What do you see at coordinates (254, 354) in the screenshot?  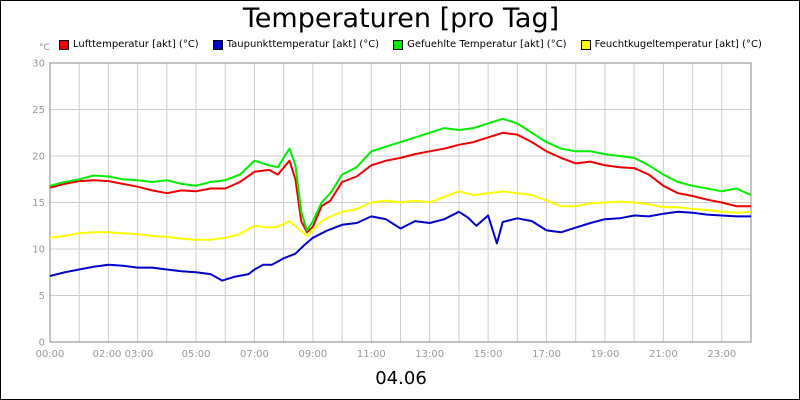 I see `x-tick-label: 07:00` at bounding box center [254, 354].